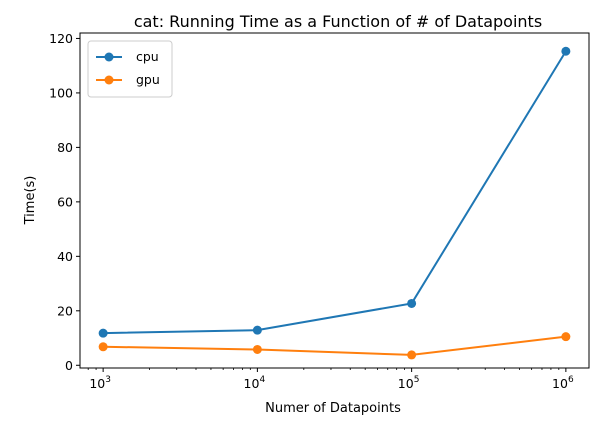 The image size is (601, 421). Describe the element at coordinates (571, 380) in the screenshot. I see `x-tick-exponent: 6` at that location.